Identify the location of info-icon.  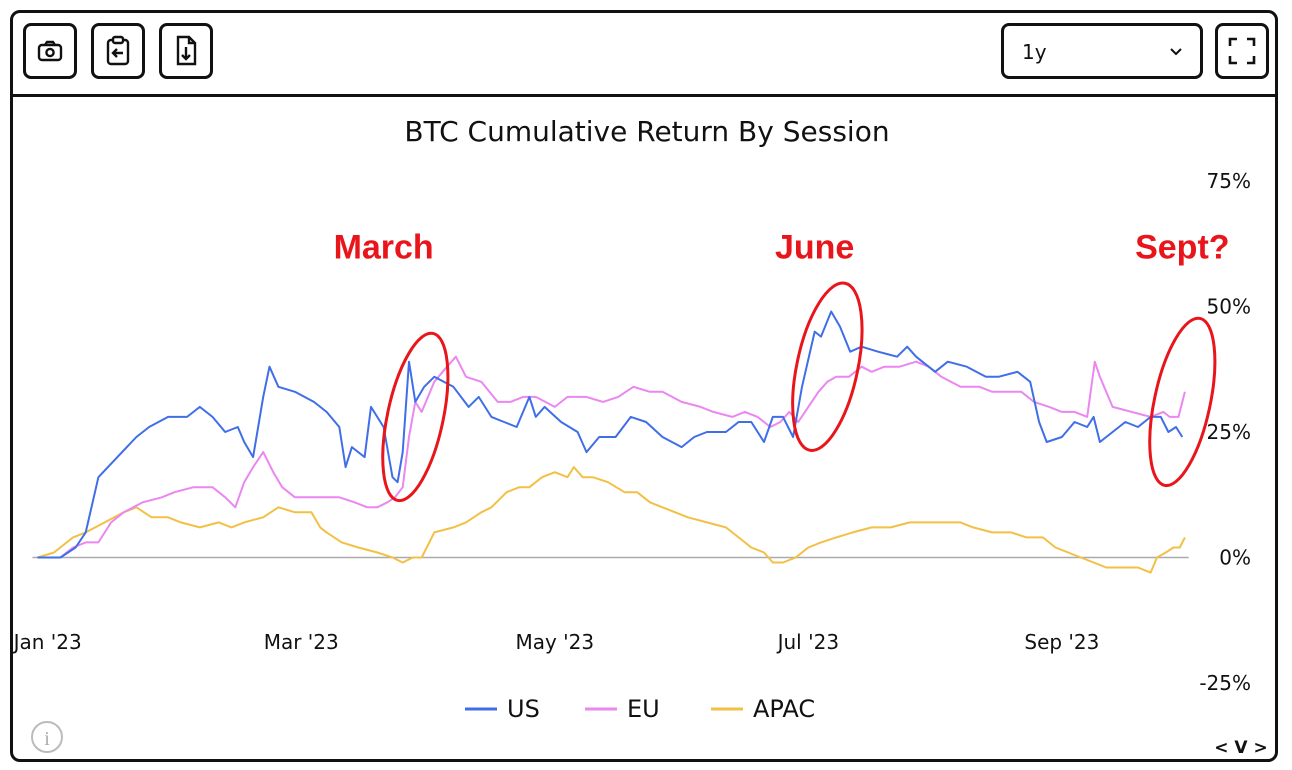
(47, 737).